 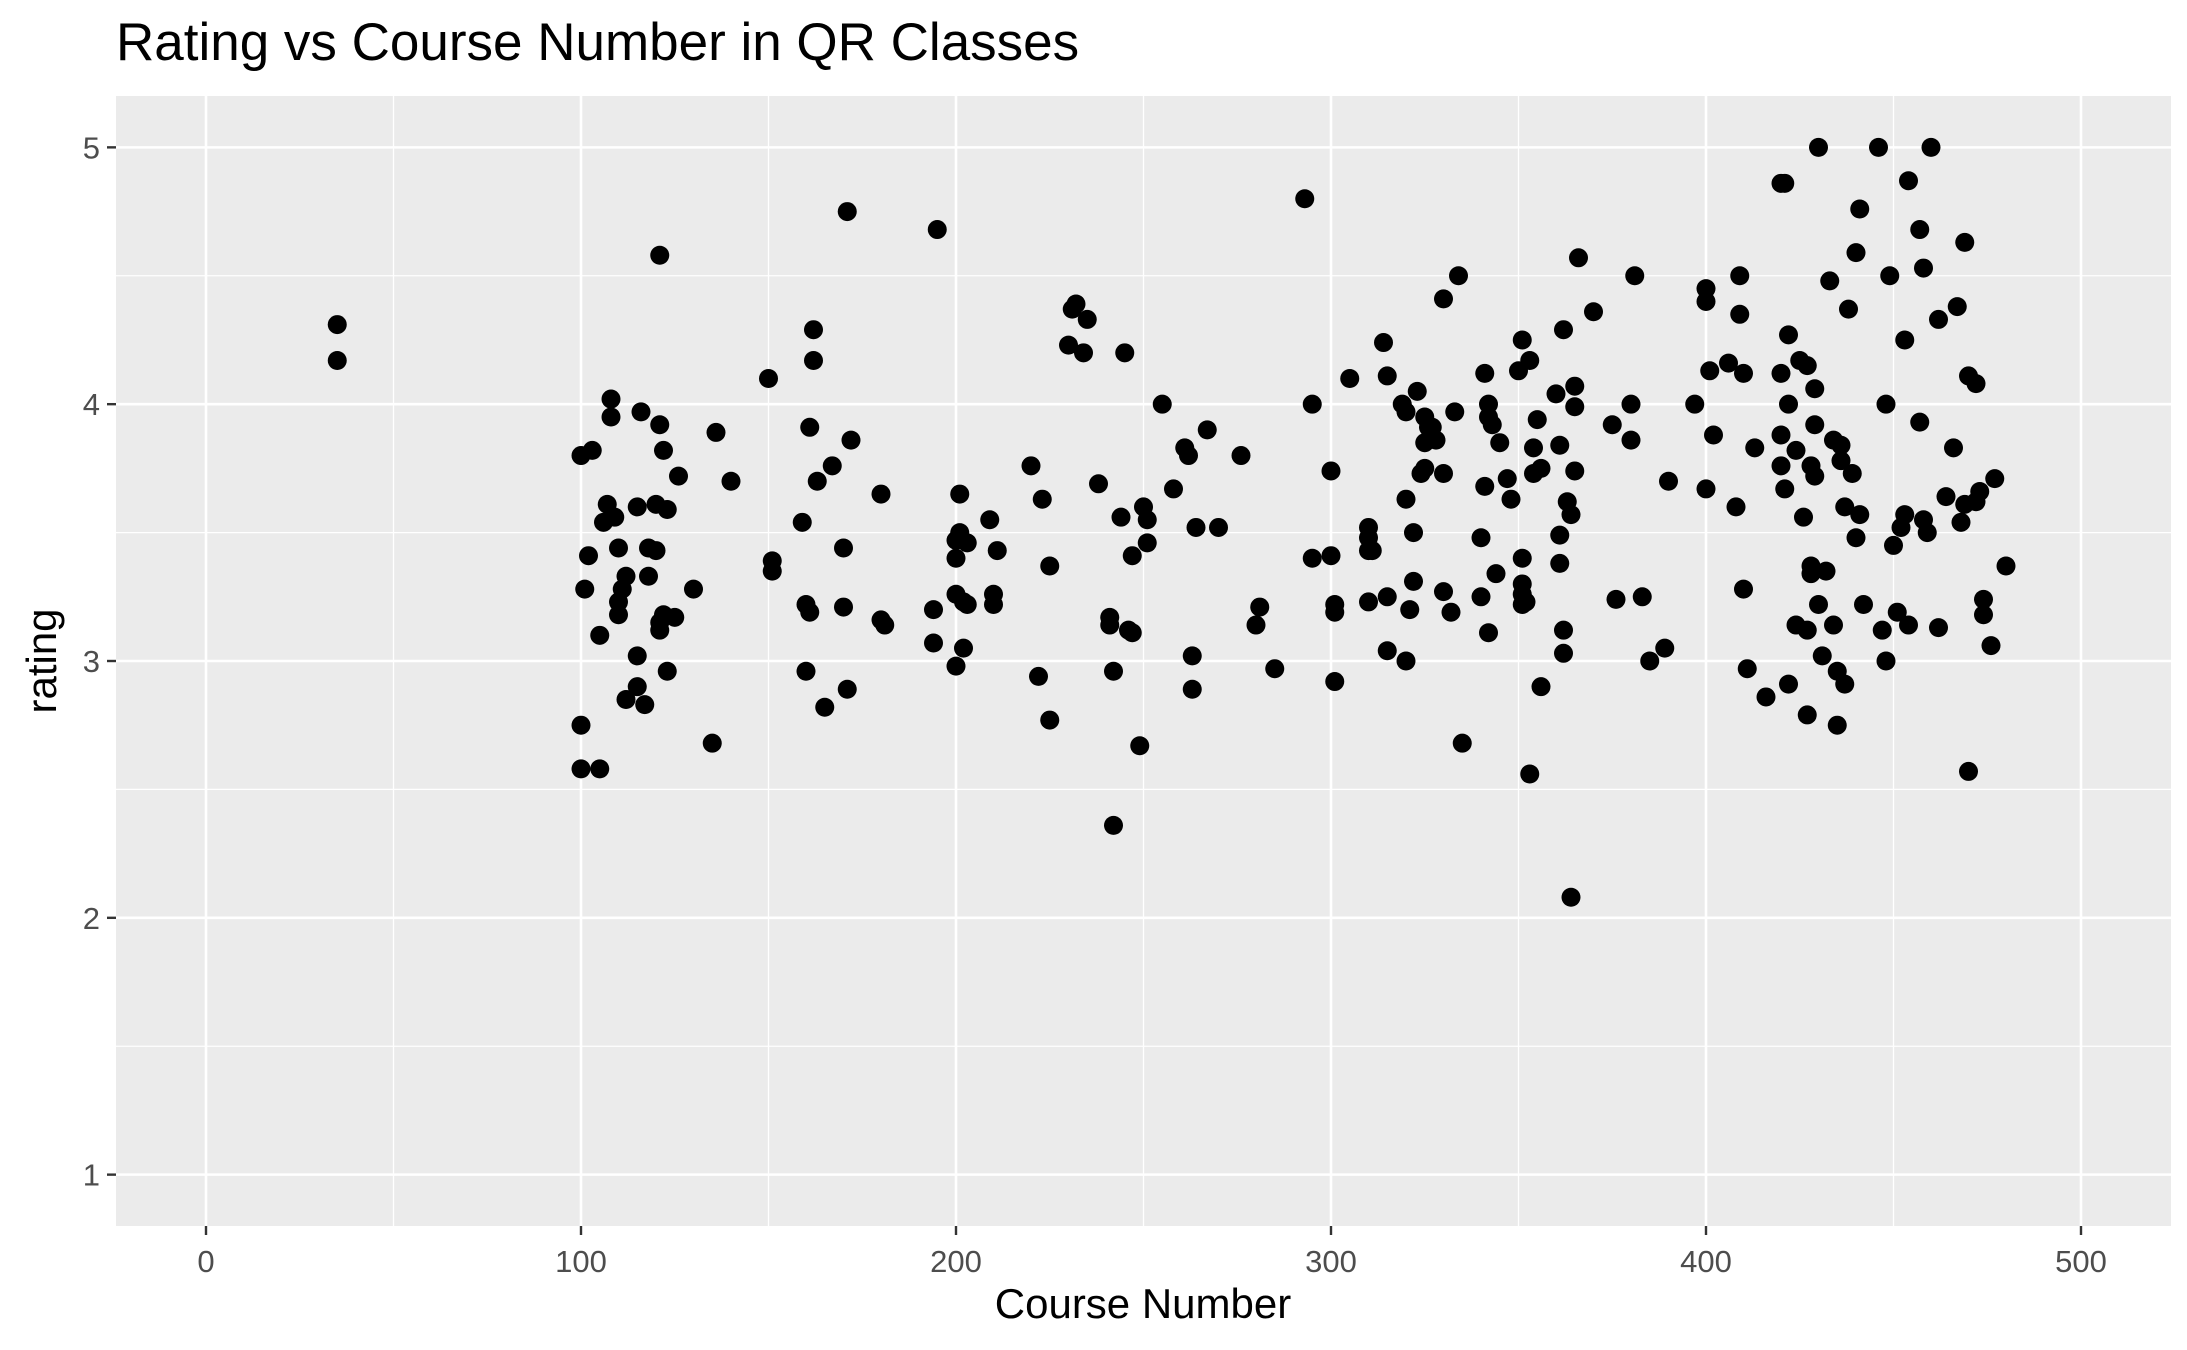 What do you see at coordinates (205, 1261) in the screenshot?
I see `x-tick-label: 0` at bounding box center [205, 1261].